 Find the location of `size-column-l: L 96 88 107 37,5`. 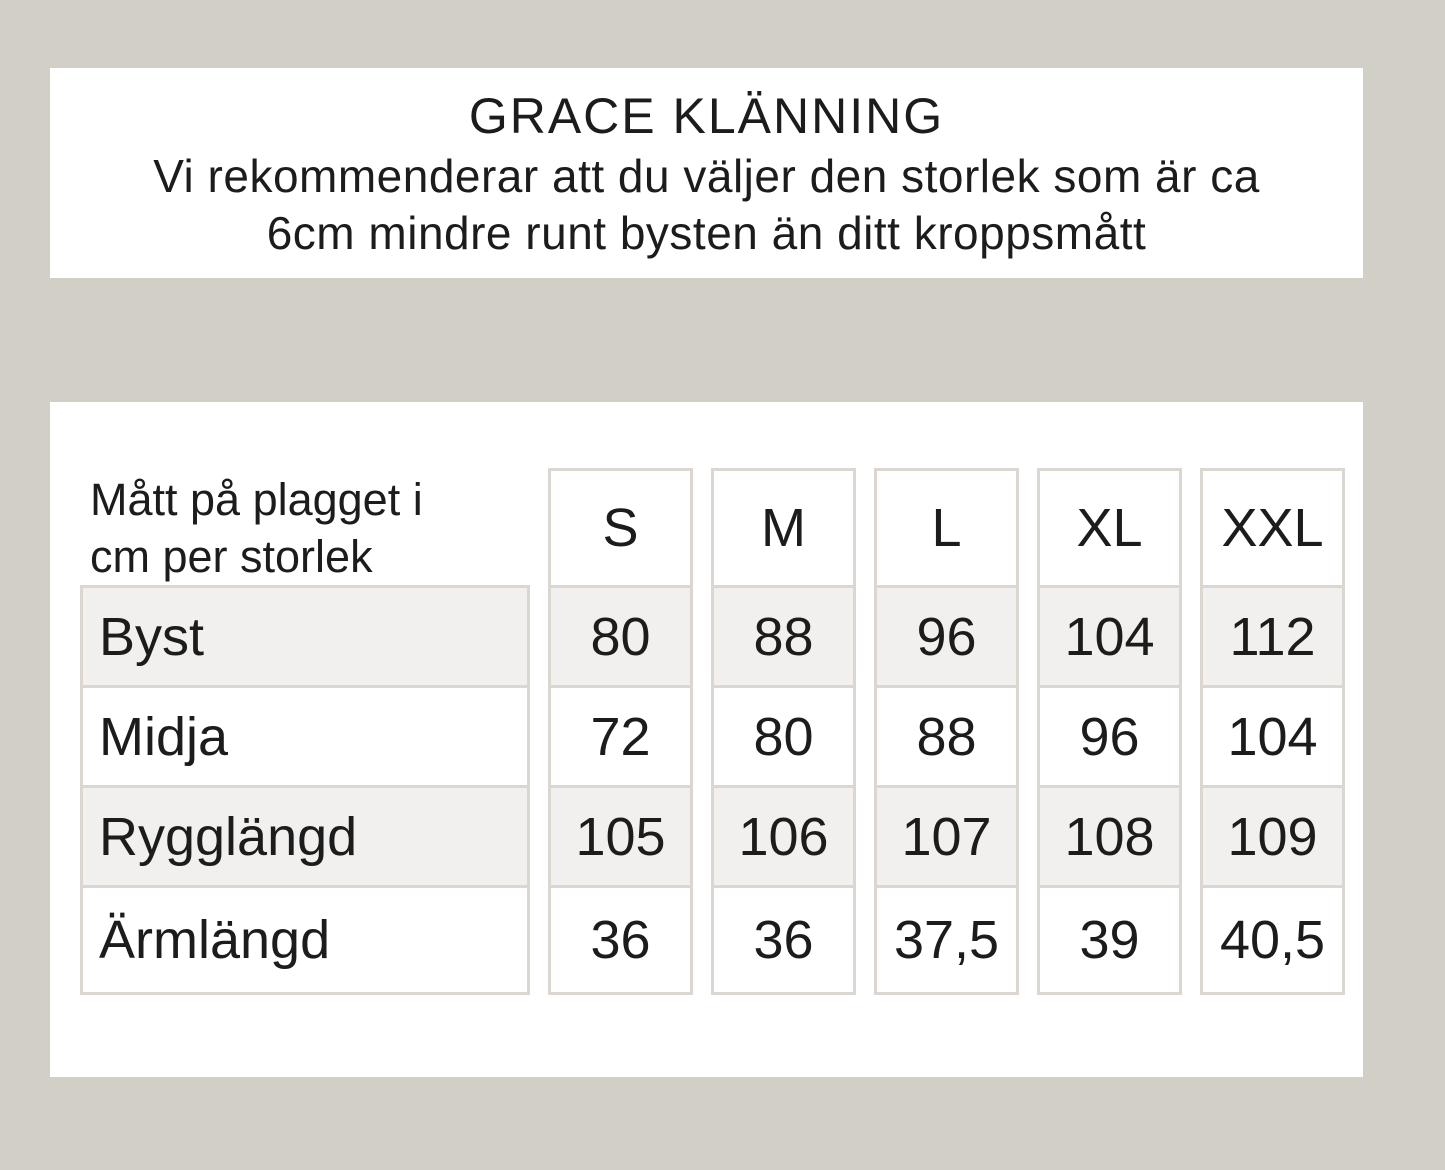

size-column-l: L 96 88 107 37,5 is located at coordinates (946, 731).